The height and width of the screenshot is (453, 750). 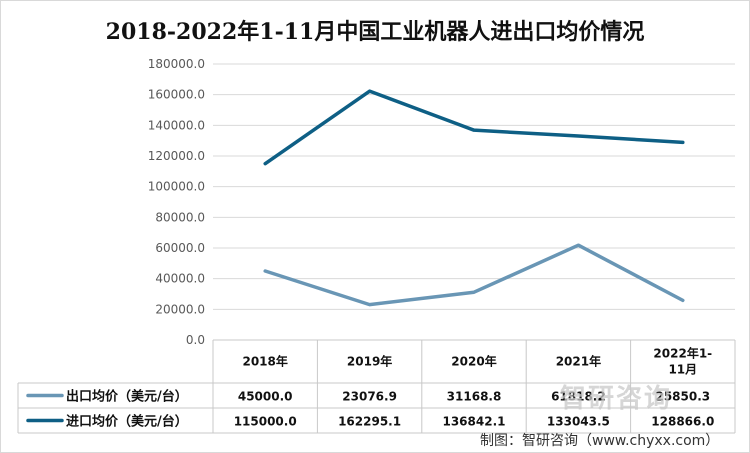 I want to click on legend-series-label: 出口均价（美元/台）, so click(x=127, y=397).